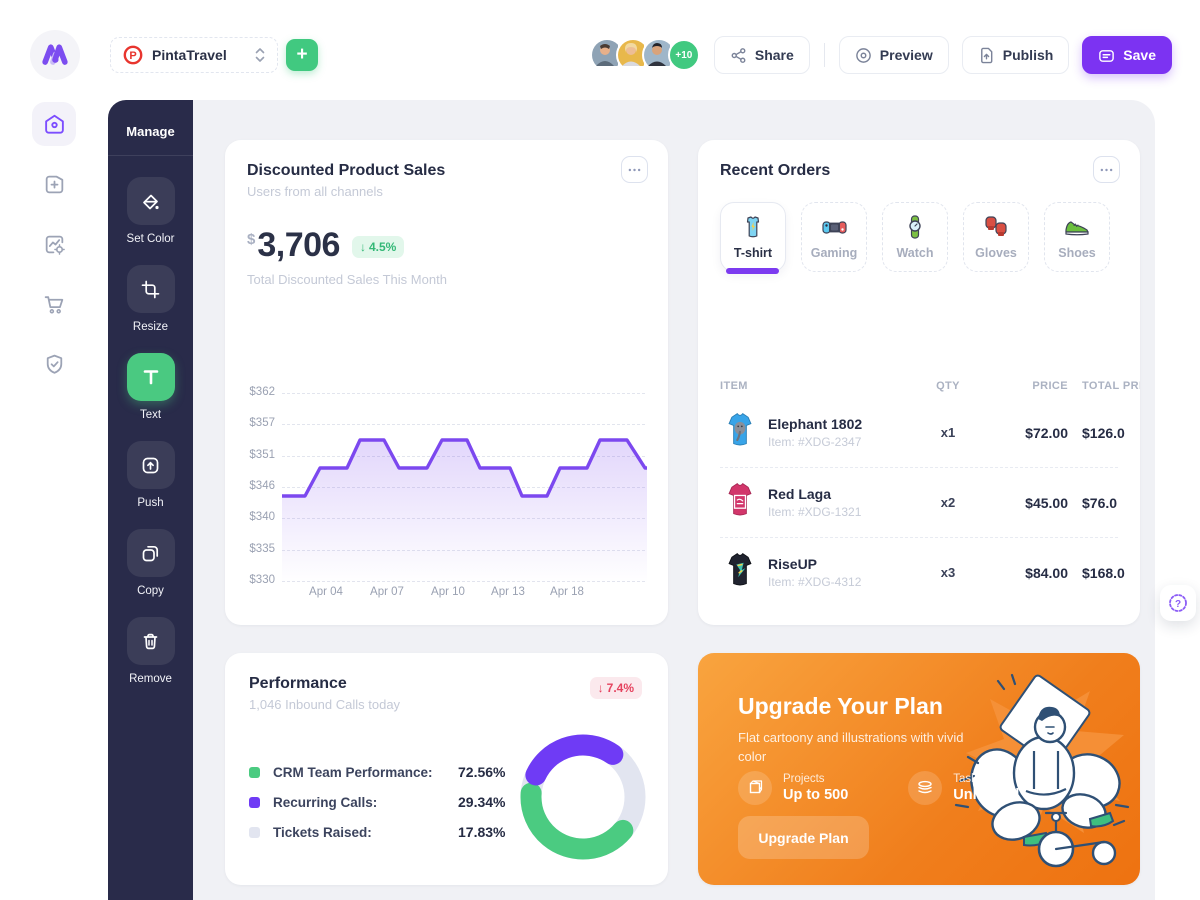 Image resolution: width=1200 pixels, height=900 pixels. Describe the element at coordinates (1106, 169) in the screenshot. I see `orders-card-menu-button` at that location.